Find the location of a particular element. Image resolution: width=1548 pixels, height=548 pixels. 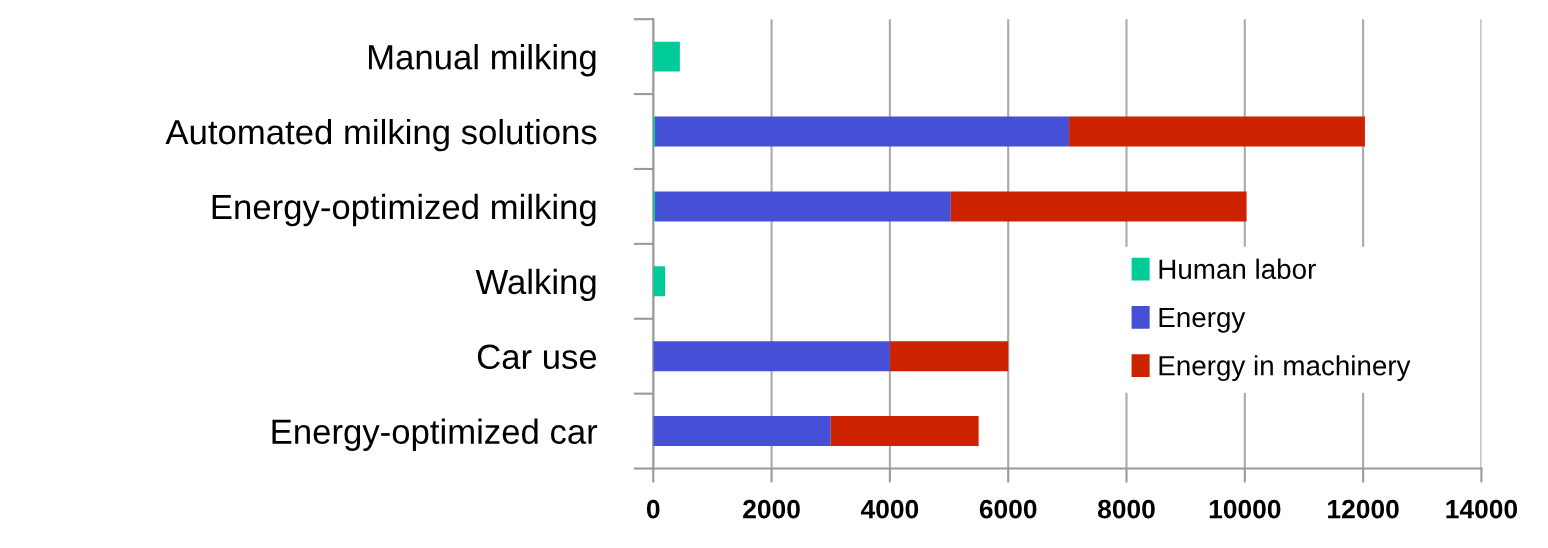

x-tick-label: 0 is located at coordinates (653, 509).